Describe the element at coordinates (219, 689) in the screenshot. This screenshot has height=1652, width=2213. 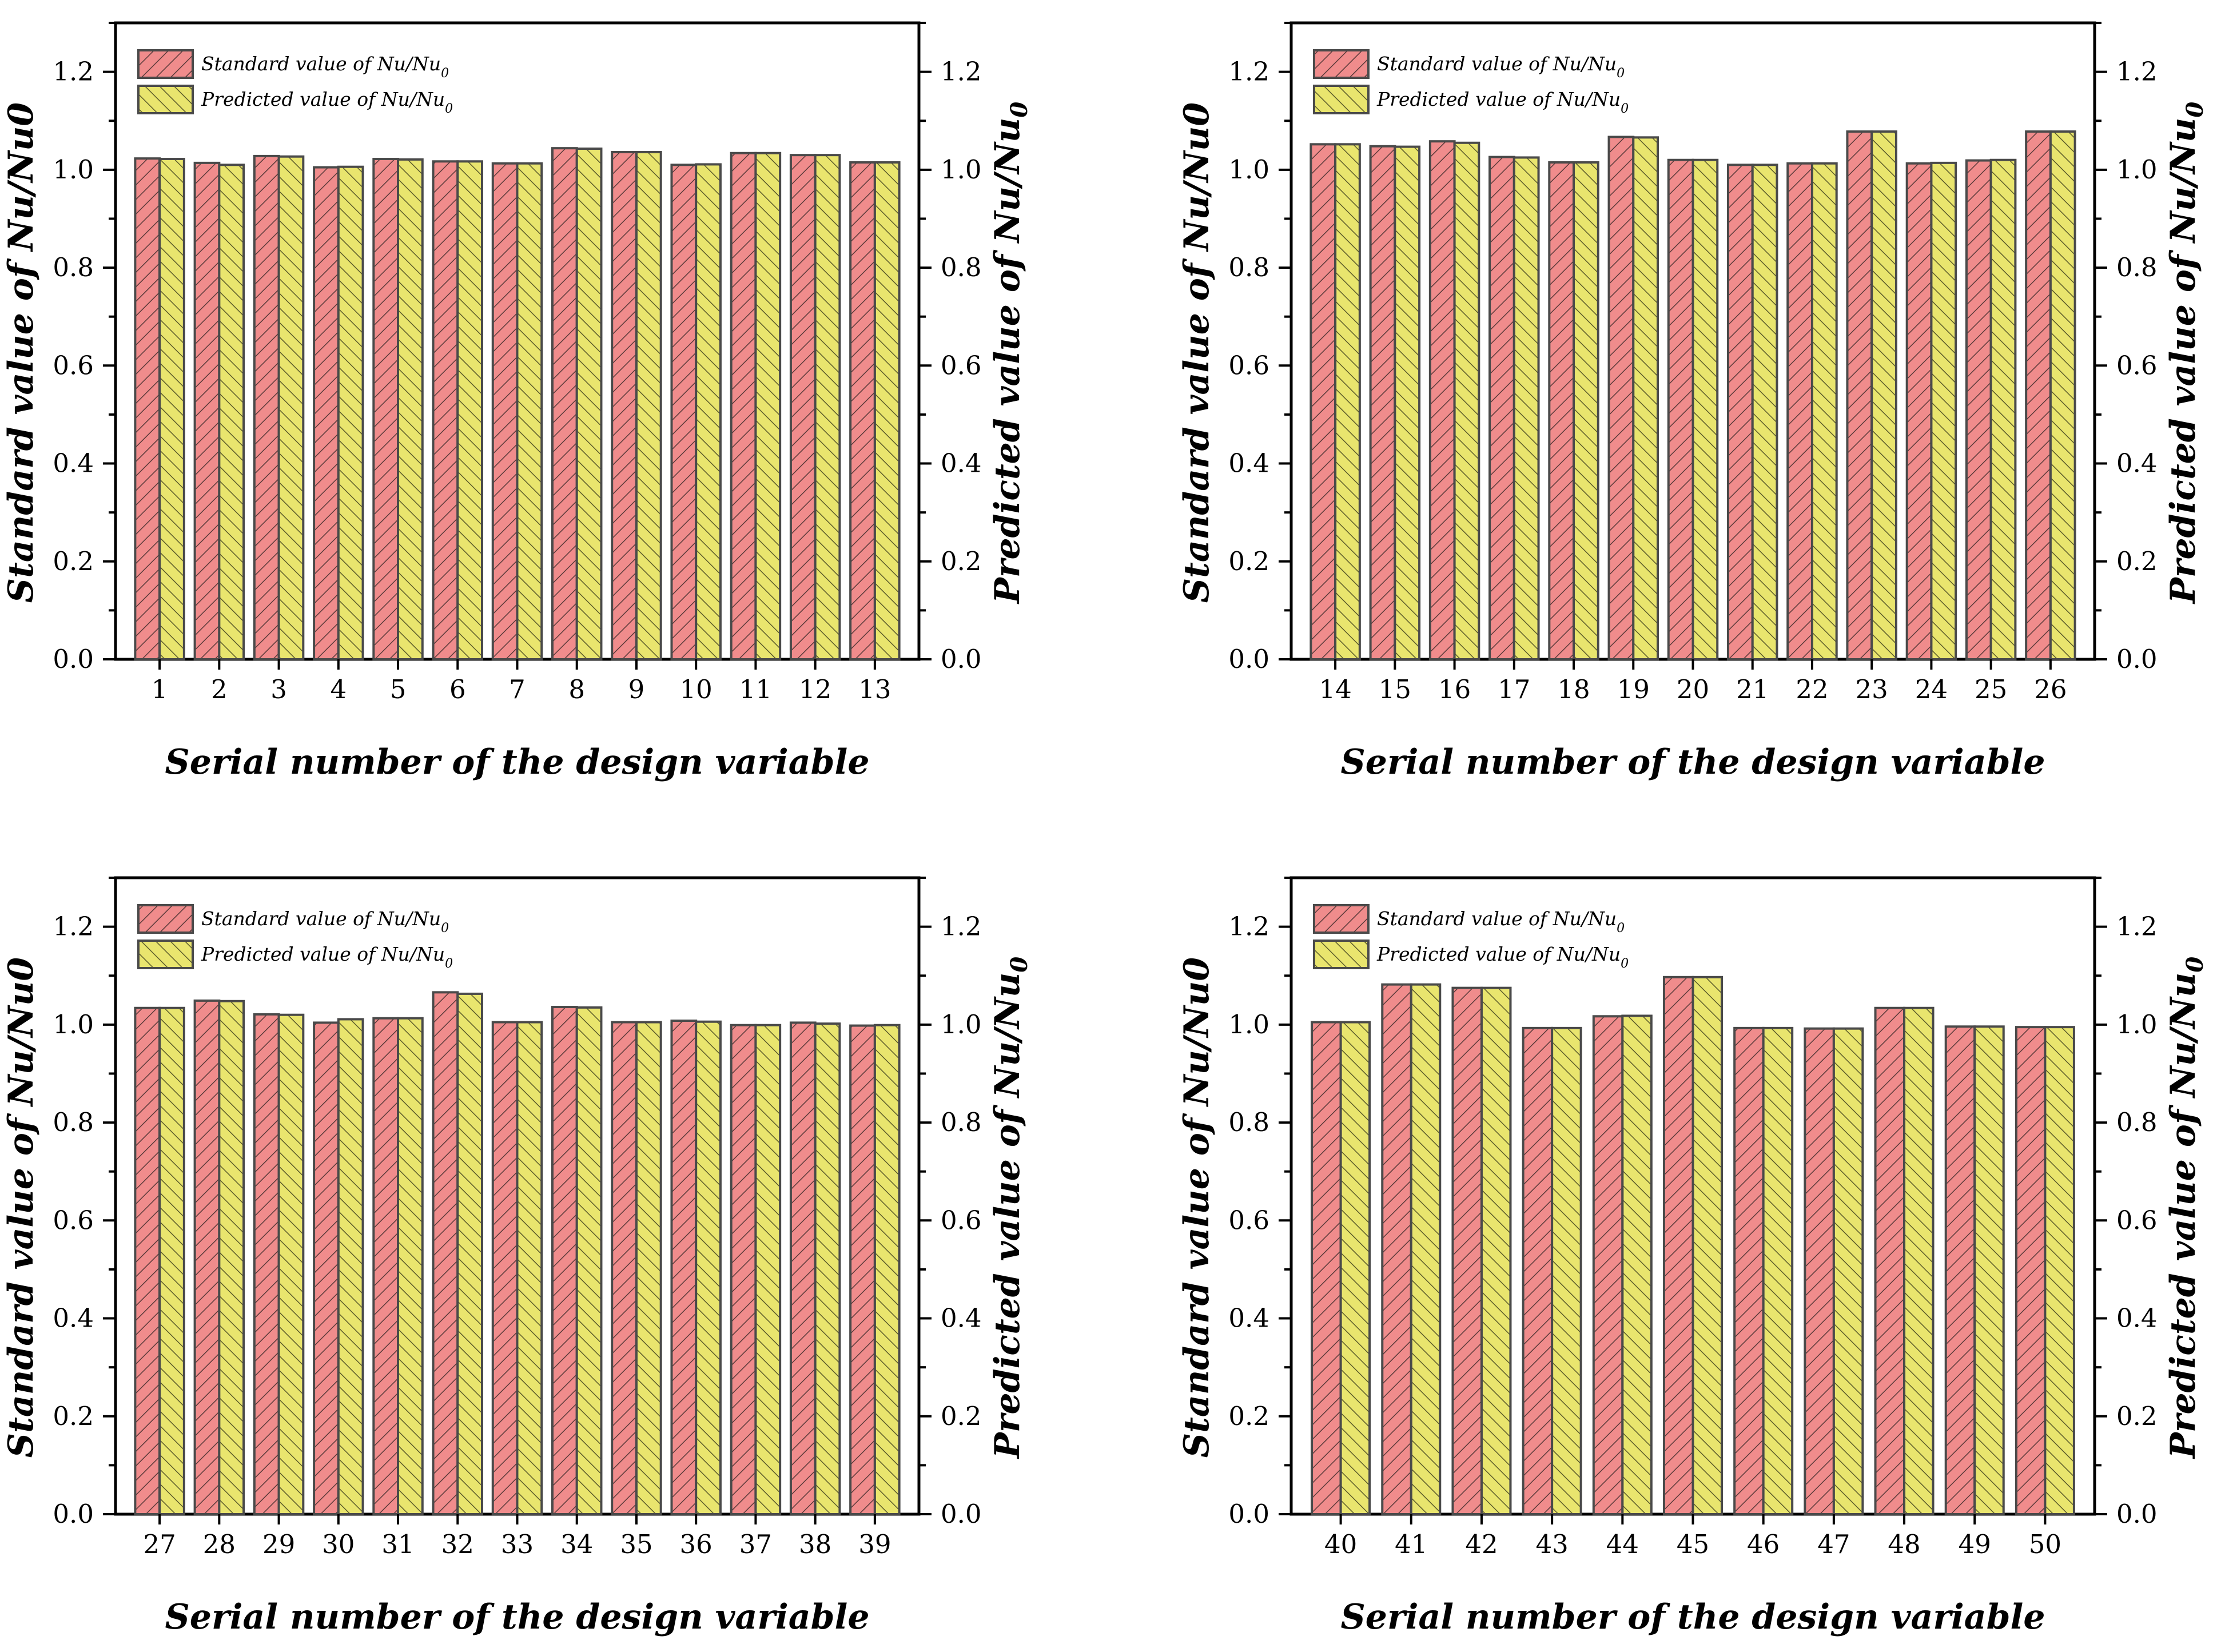
I see `x-tick-label: 2` at that location.